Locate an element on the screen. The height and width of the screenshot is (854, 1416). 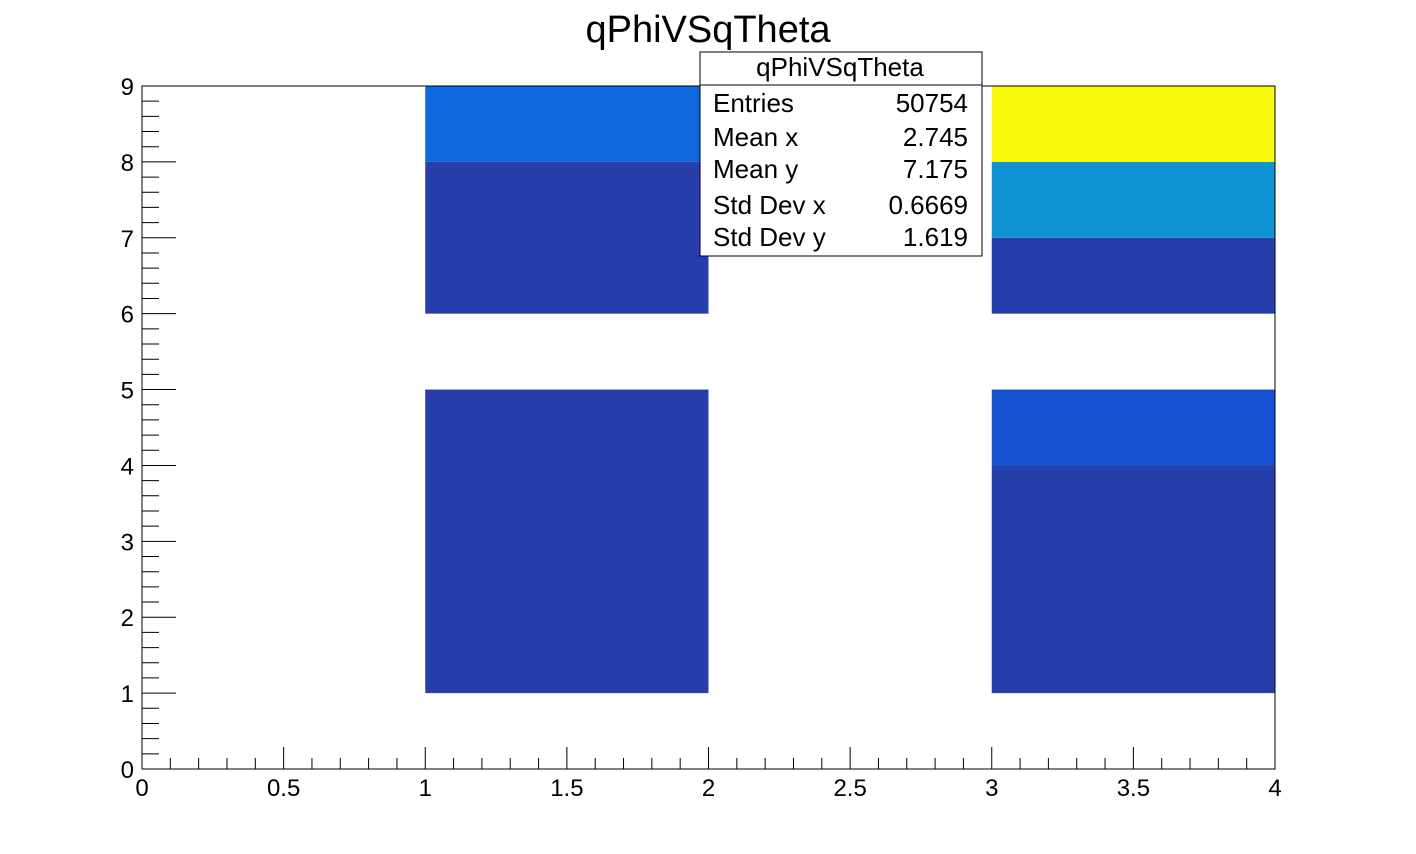
x-tick-label: 0 is located at coordinates (141, 788).